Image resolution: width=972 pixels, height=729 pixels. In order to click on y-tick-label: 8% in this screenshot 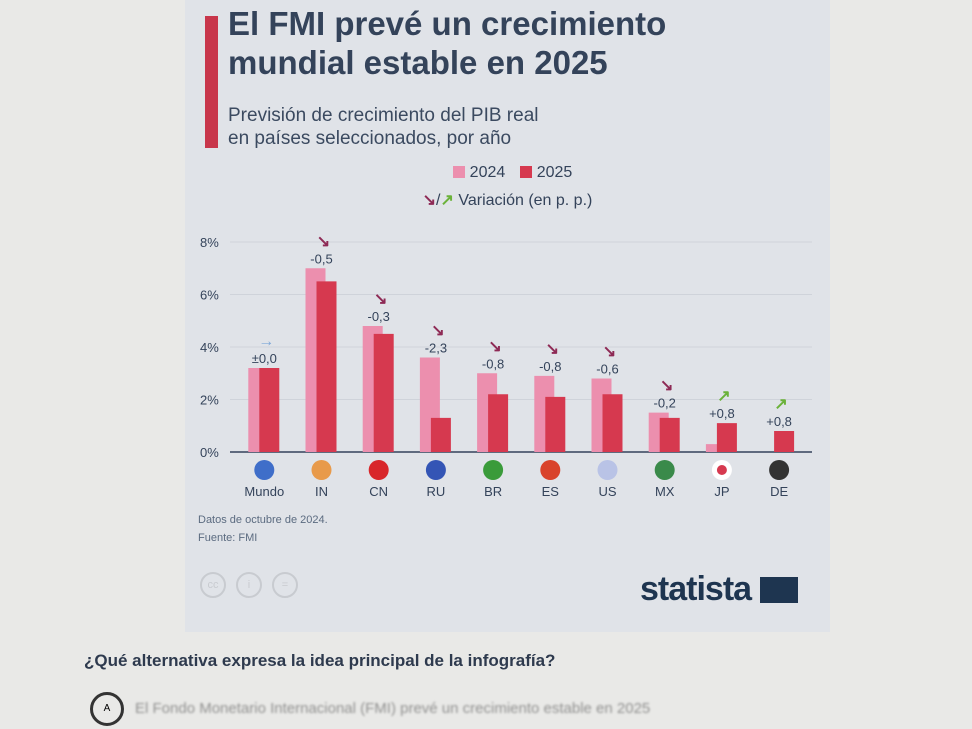, I will do `click(209, 242)`.